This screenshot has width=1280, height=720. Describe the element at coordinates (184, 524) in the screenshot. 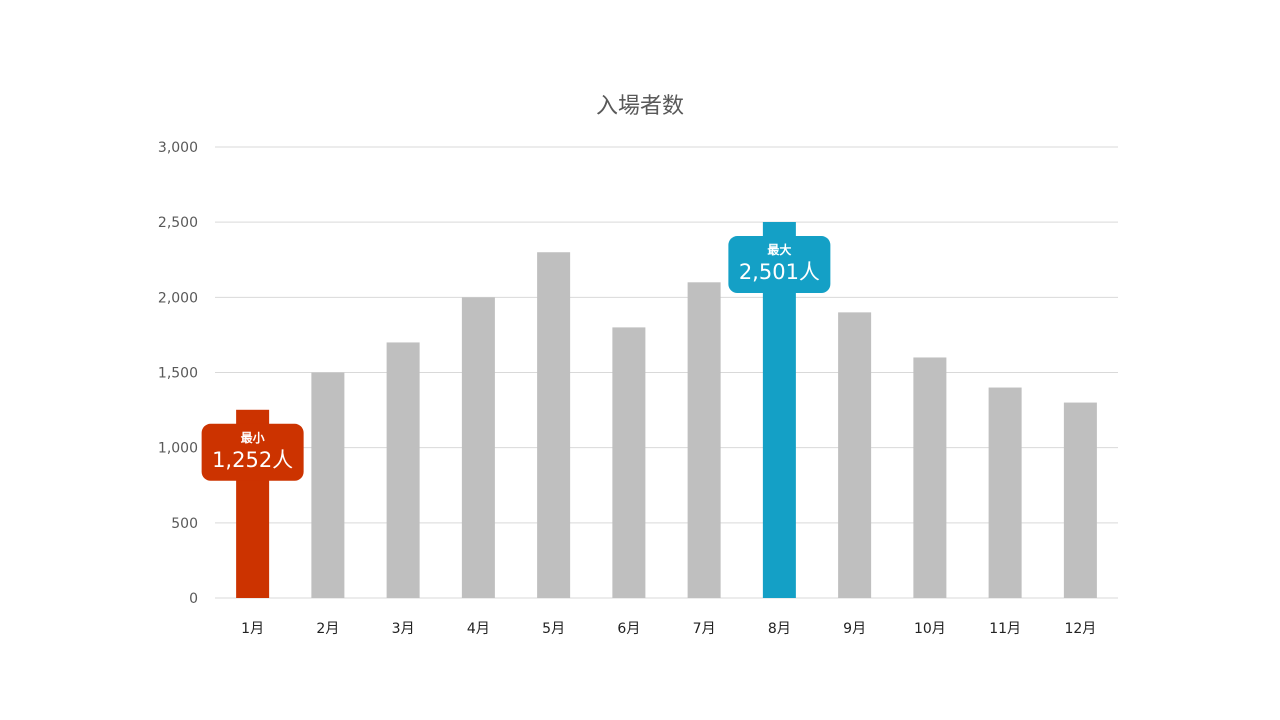

I see `y-tick-label: 500` at that location.